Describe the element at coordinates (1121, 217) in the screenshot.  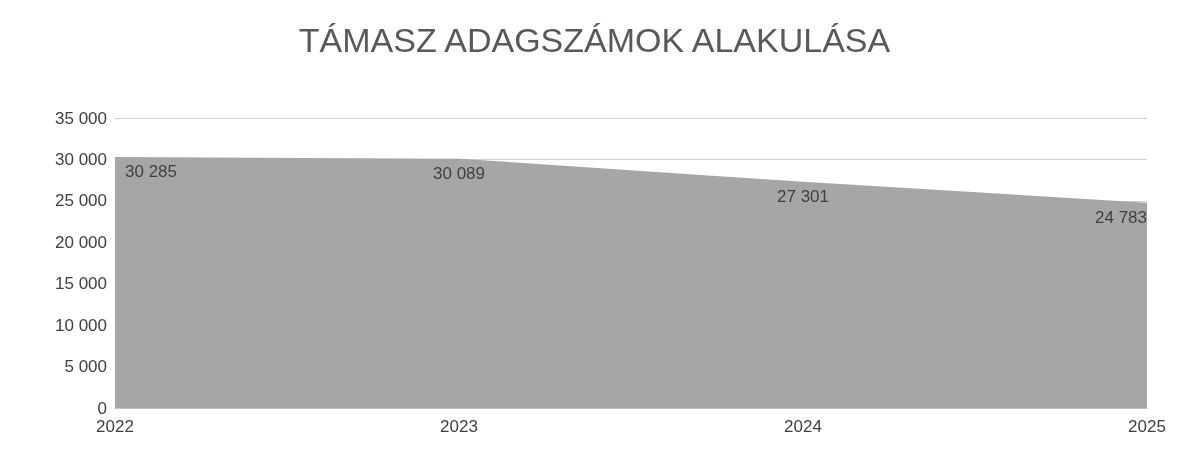
I see `data-label: 24 783` at that location.